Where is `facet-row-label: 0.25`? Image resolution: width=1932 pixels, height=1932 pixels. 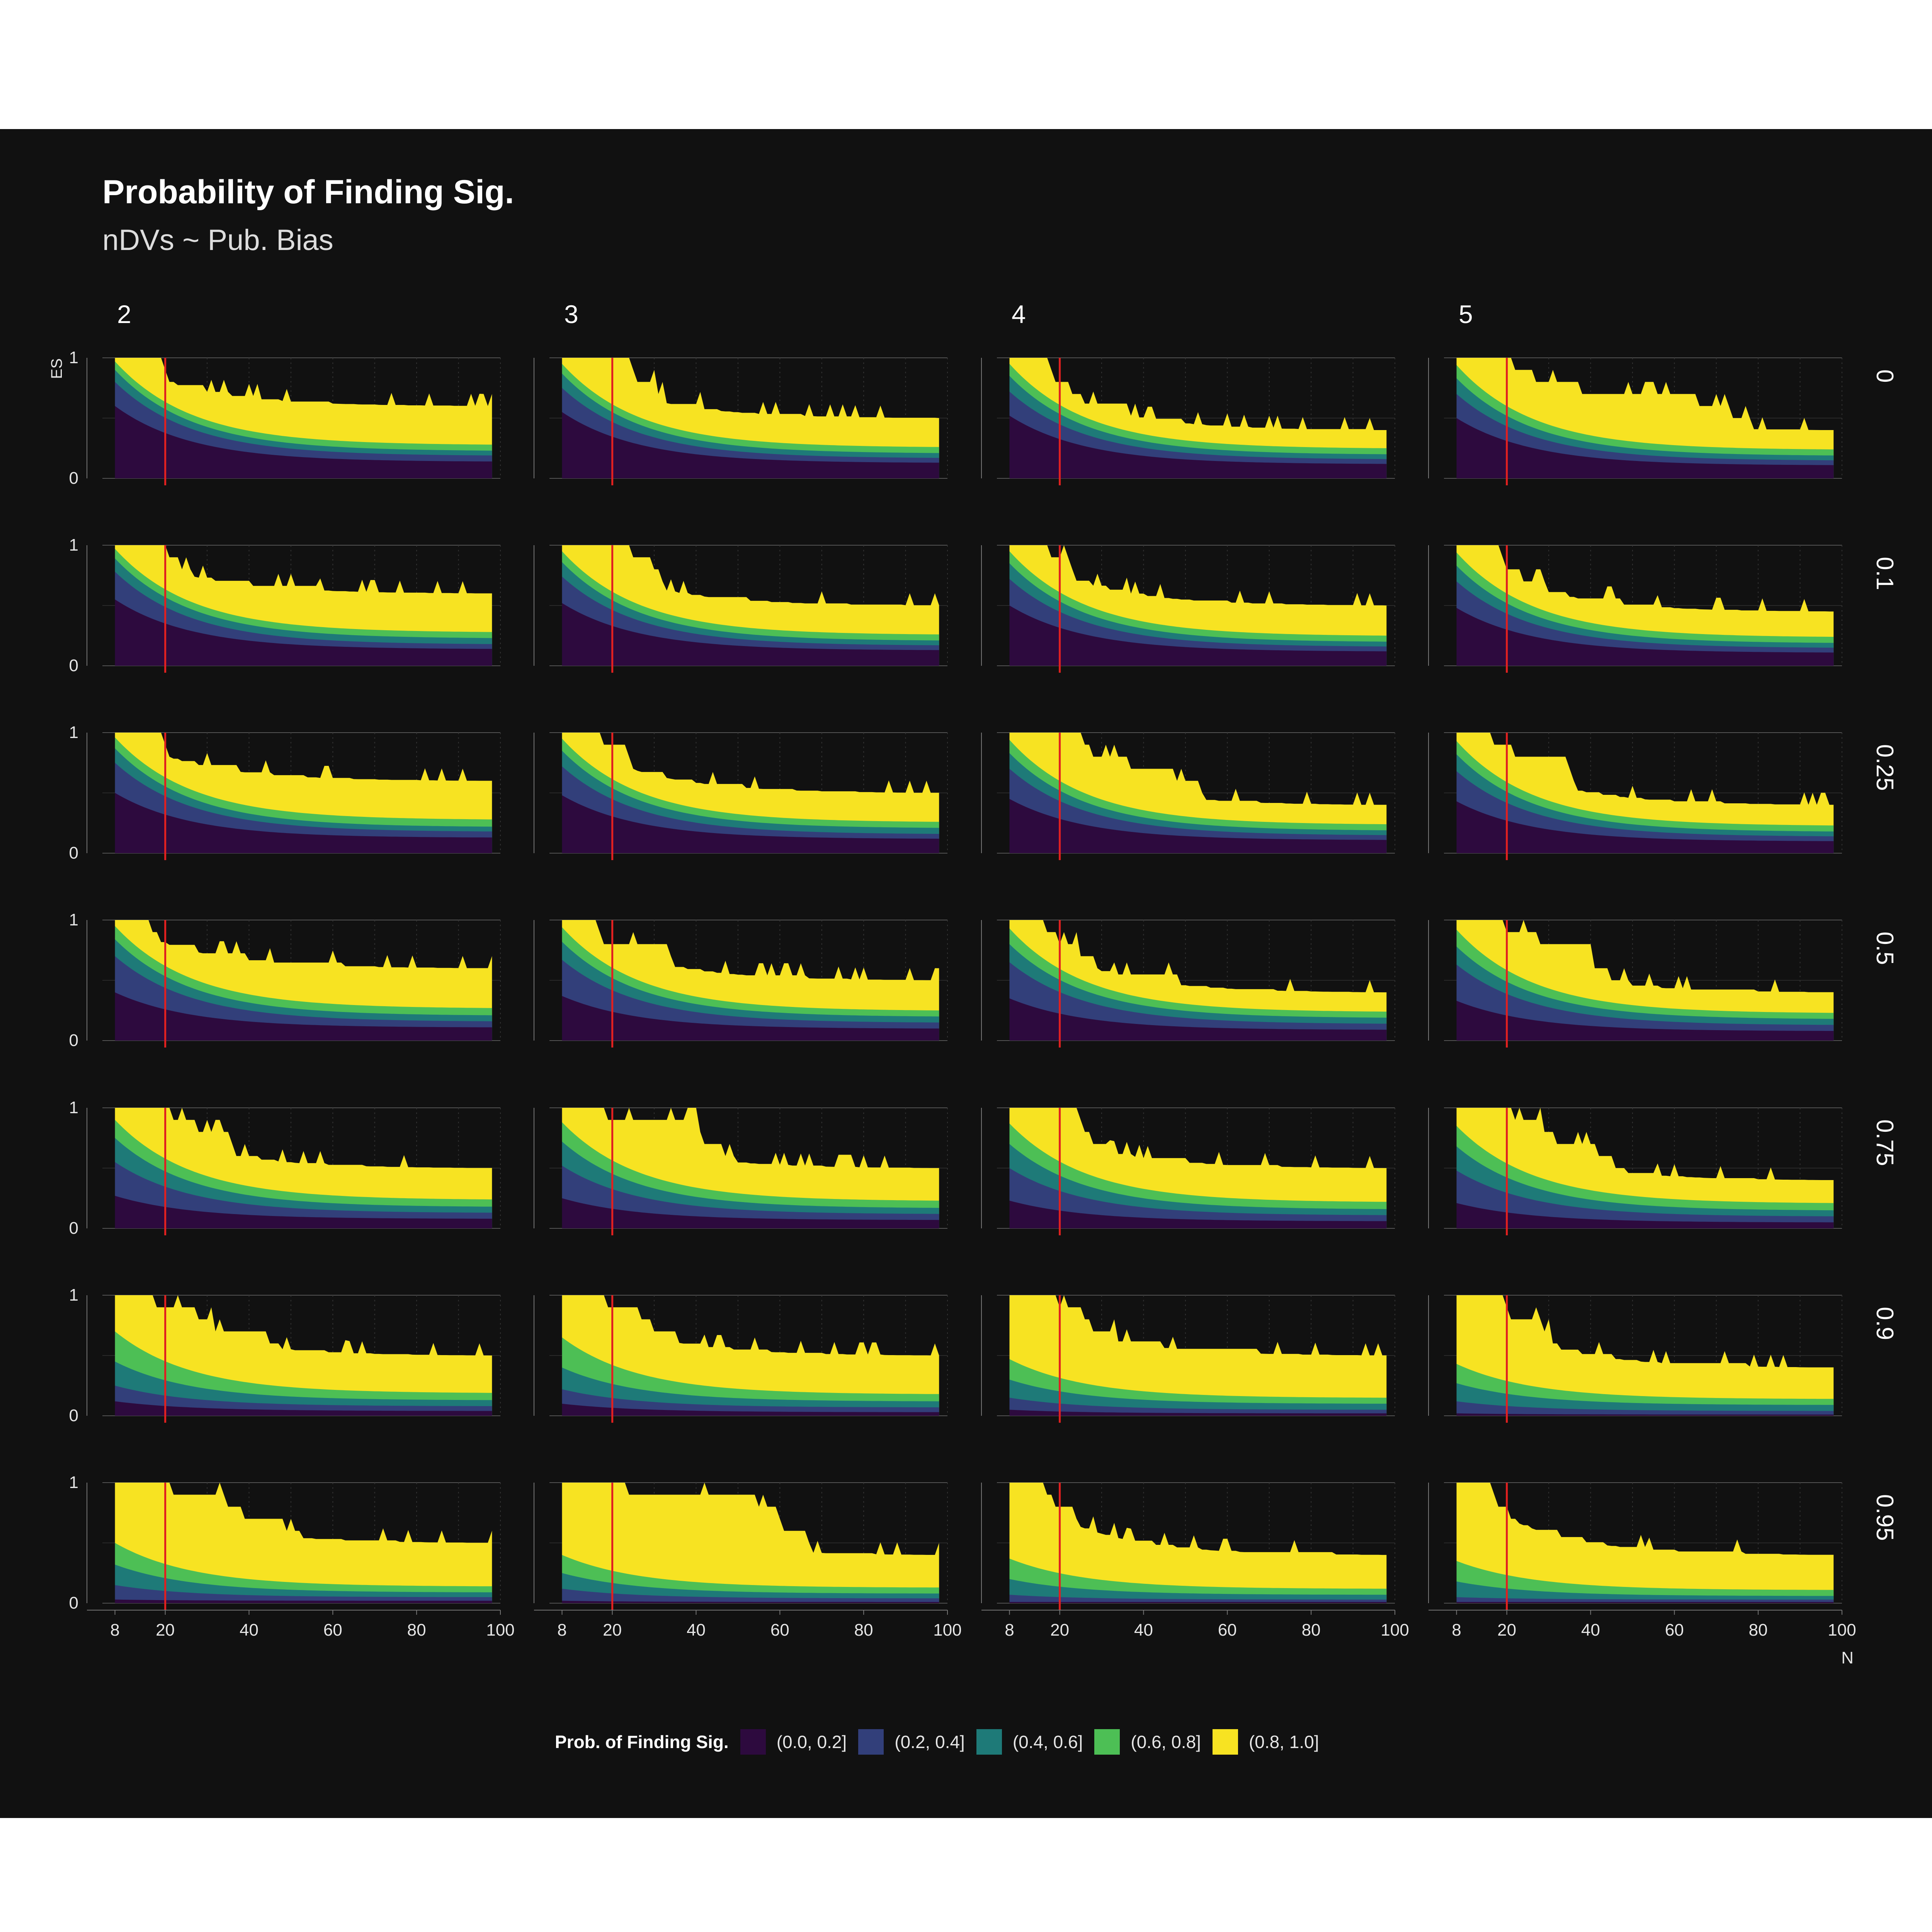 facet-row-label: 0.25 is located at coordinates (1884, 767).